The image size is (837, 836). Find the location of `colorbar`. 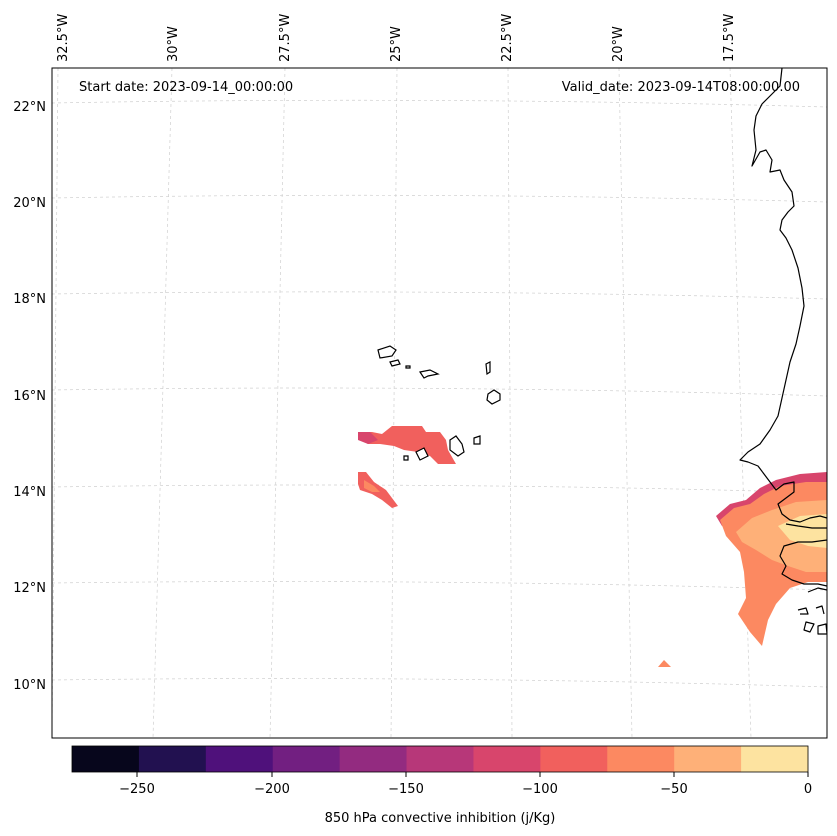

colorbar is located at coordinates (440, 759).